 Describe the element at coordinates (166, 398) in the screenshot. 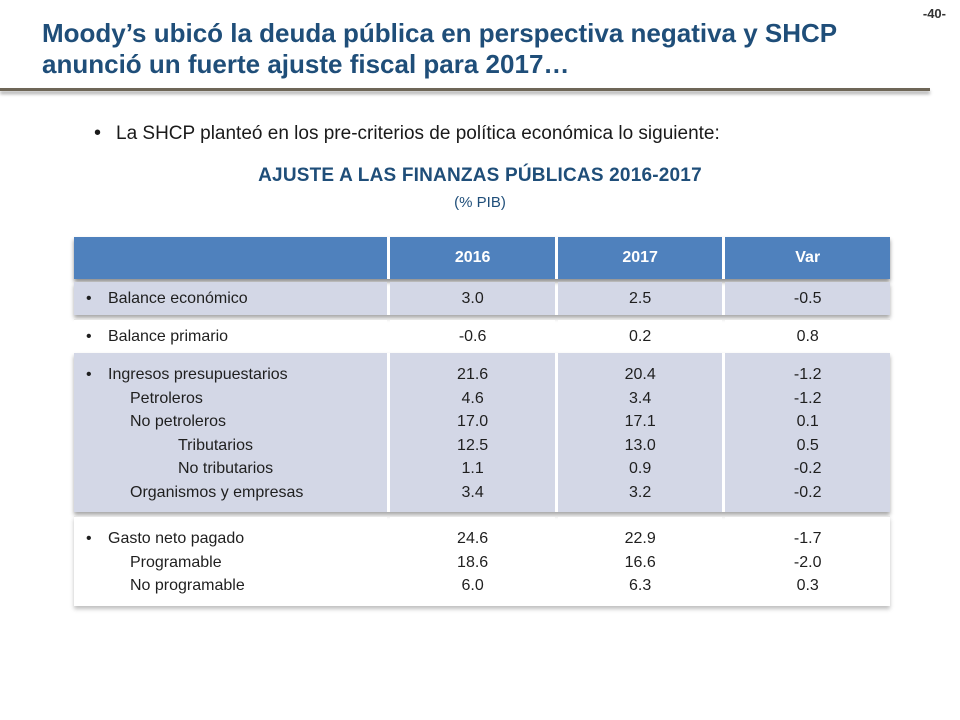

I see `row-label: Petroleros` at that location.